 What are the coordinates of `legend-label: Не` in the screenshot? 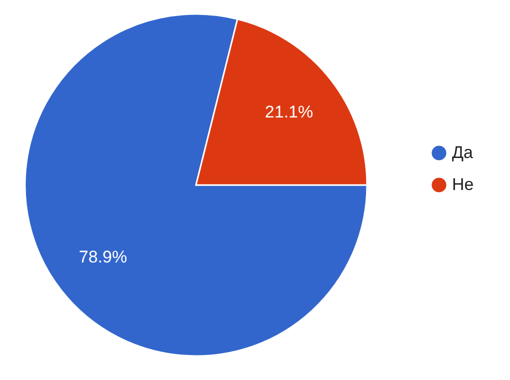 It's located at (463, 184).